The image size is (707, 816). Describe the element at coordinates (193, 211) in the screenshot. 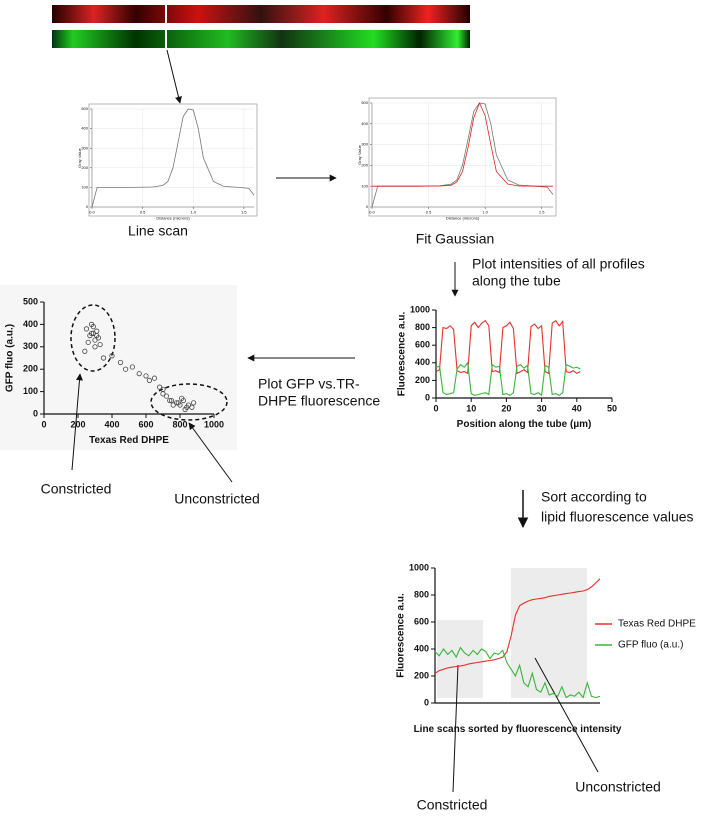

I see `x-tick-label: 1.0` at that location.